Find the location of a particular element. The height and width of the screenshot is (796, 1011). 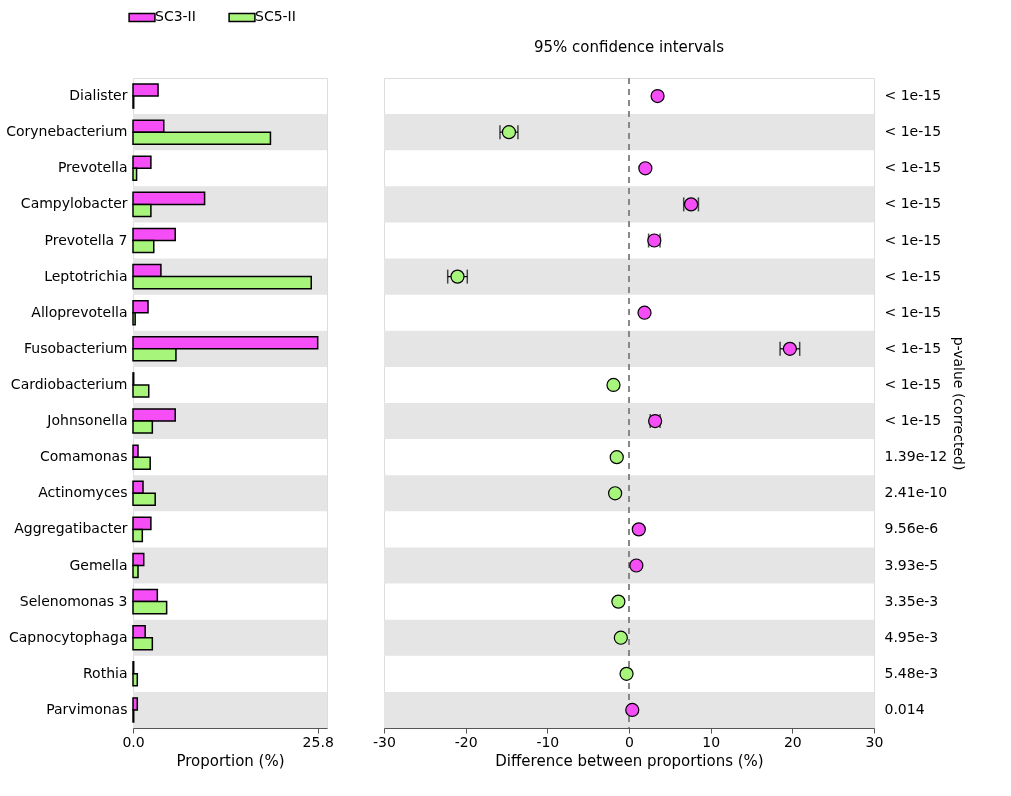

y-tick-label: Selenomonas 3 is located at coordinates (73, 600).